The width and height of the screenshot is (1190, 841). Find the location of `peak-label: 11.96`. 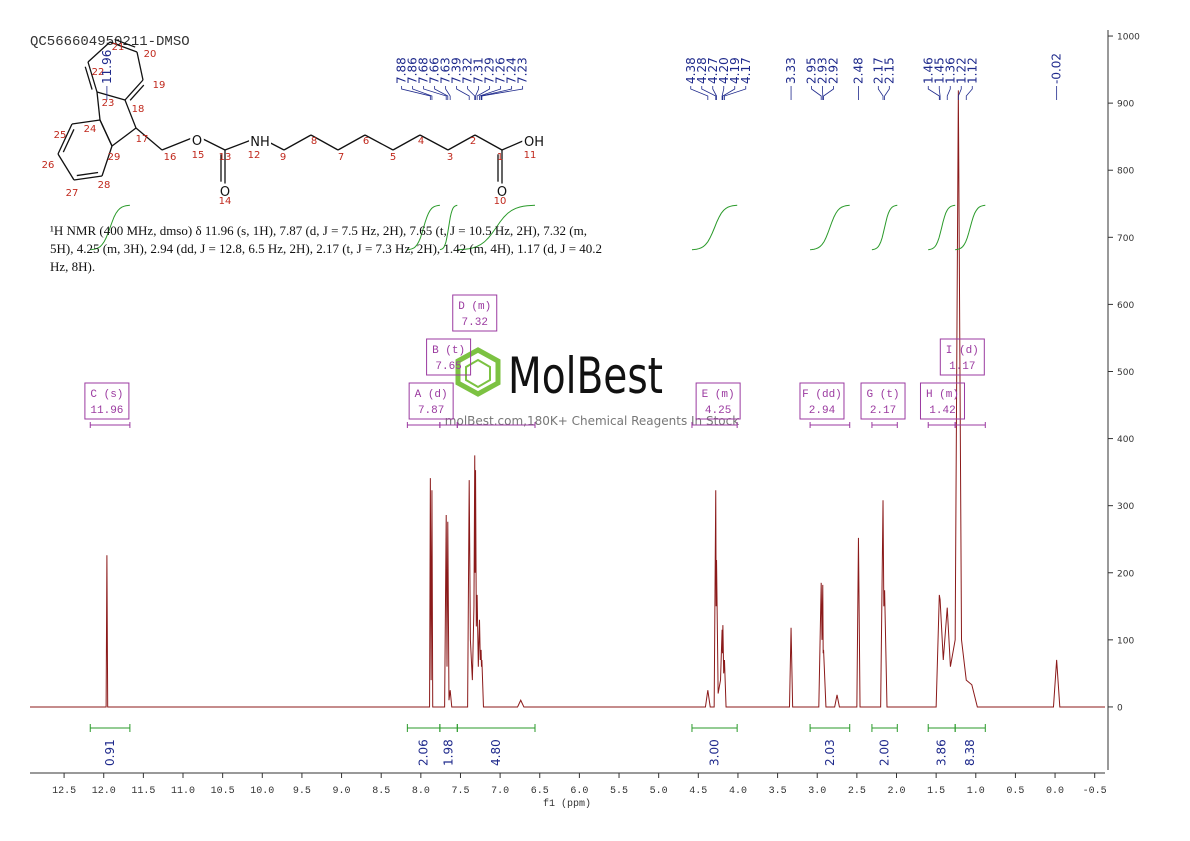

peak-label: 11.96 is located at coordinates (107, 67).